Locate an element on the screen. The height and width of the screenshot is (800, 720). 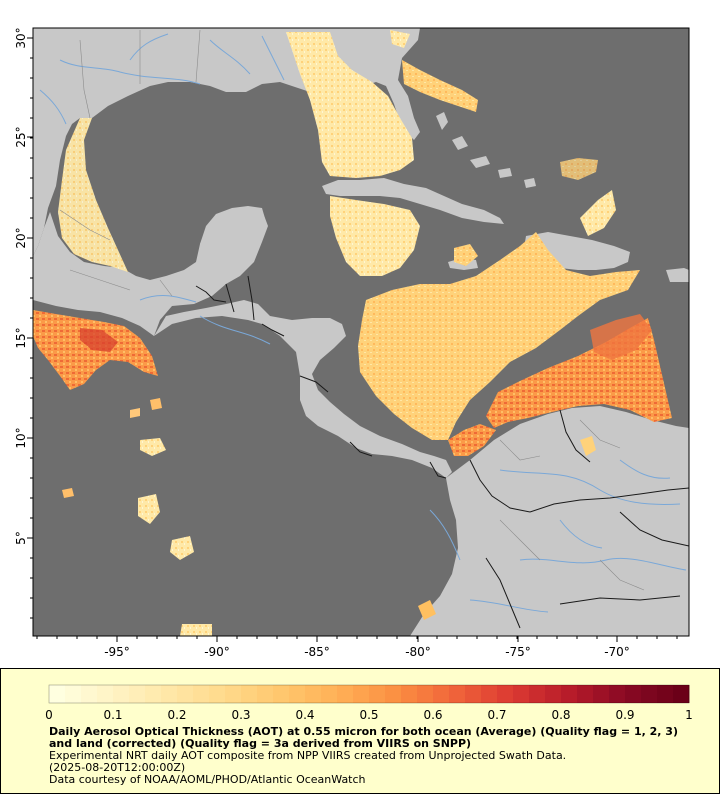
colorbar-label-1: 1 is located at coordinates (689, 715).